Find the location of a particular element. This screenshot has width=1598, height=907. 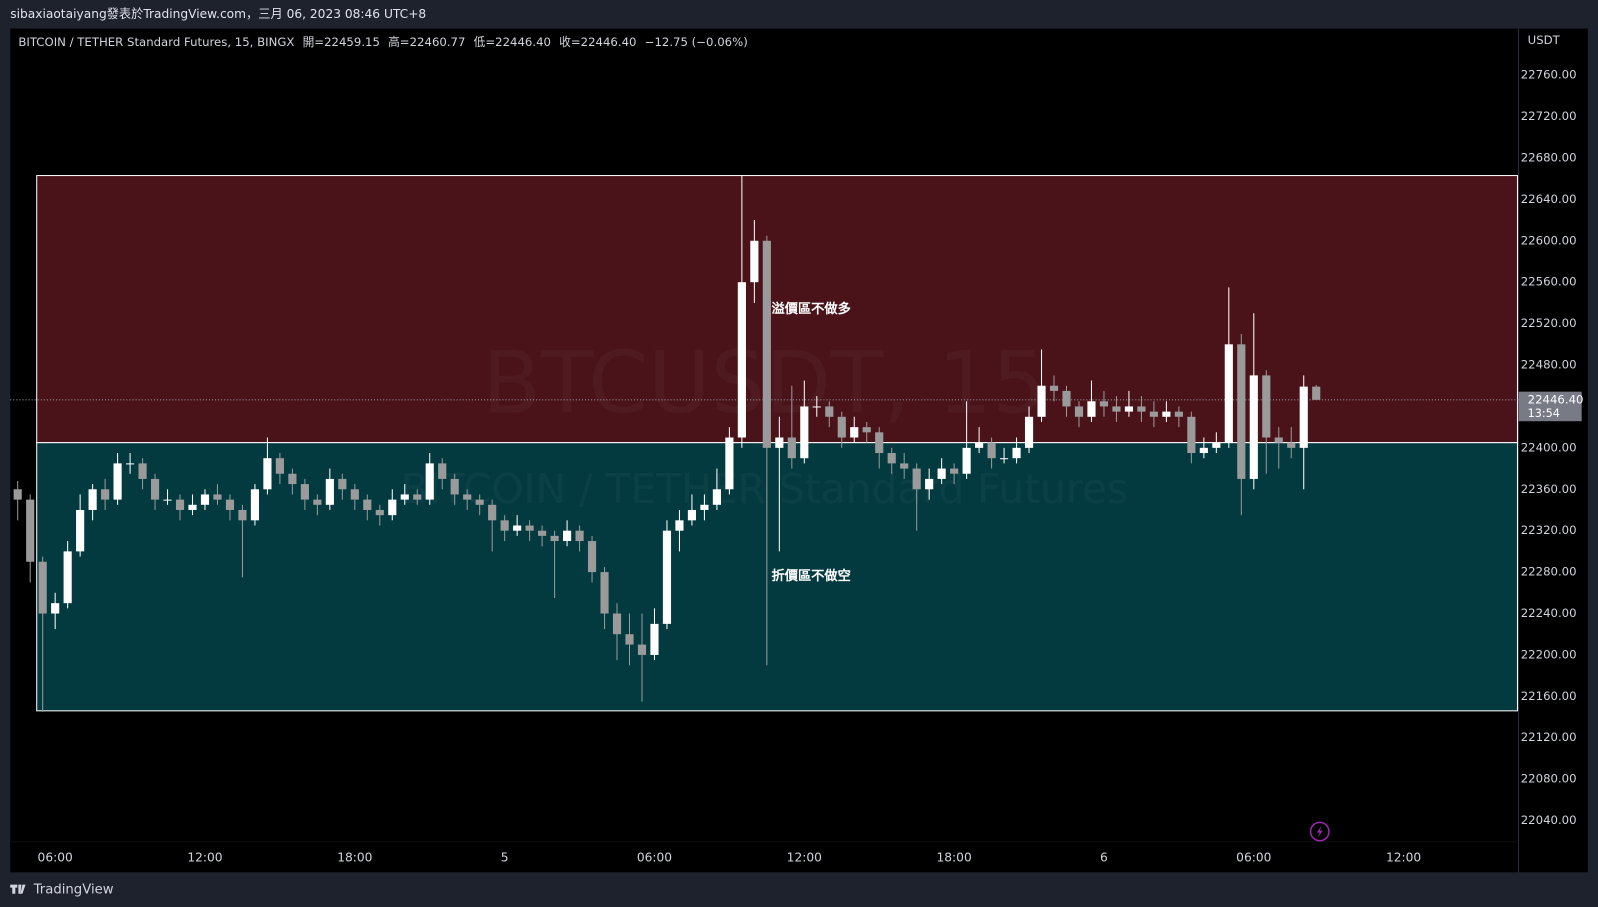

y-tick-label: 22600.00 is located at coordinates (1549, 240).